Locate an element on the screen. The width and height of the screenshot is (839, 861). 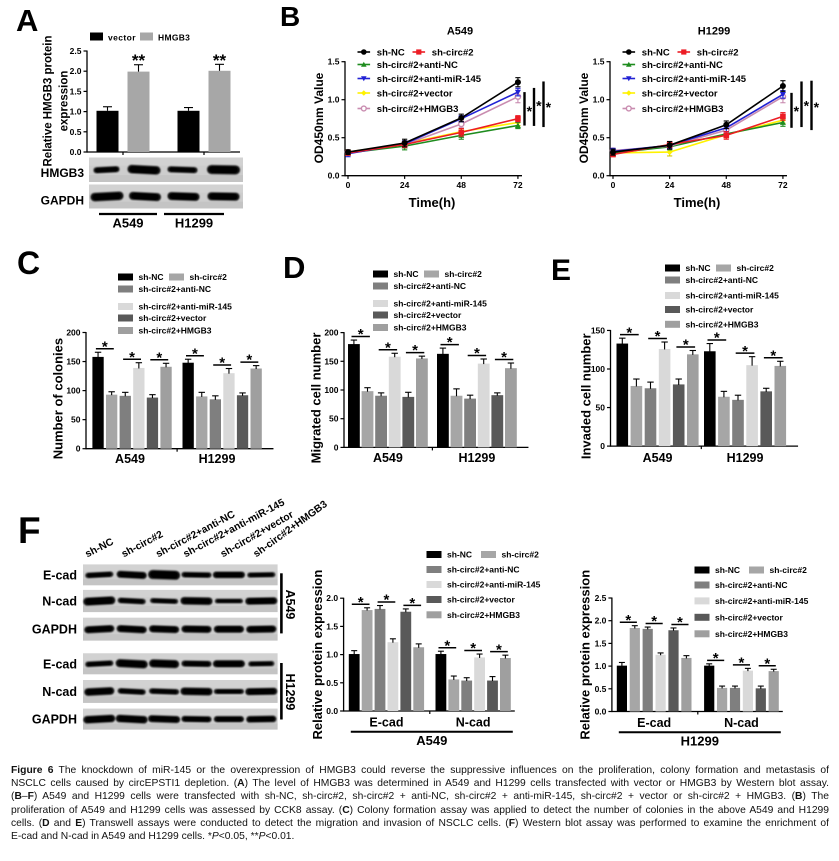
svg-text: Relative HMGB3 protein is located at coordinates (49, 101).